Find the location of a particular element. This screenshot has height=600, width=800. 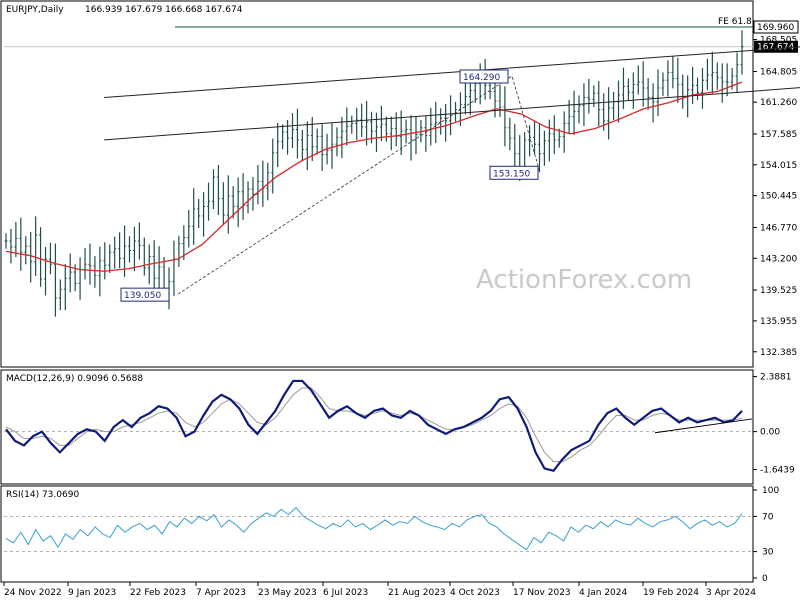

x-tick-label: 22 Feb 2023 is located at coordinates (158, 593).